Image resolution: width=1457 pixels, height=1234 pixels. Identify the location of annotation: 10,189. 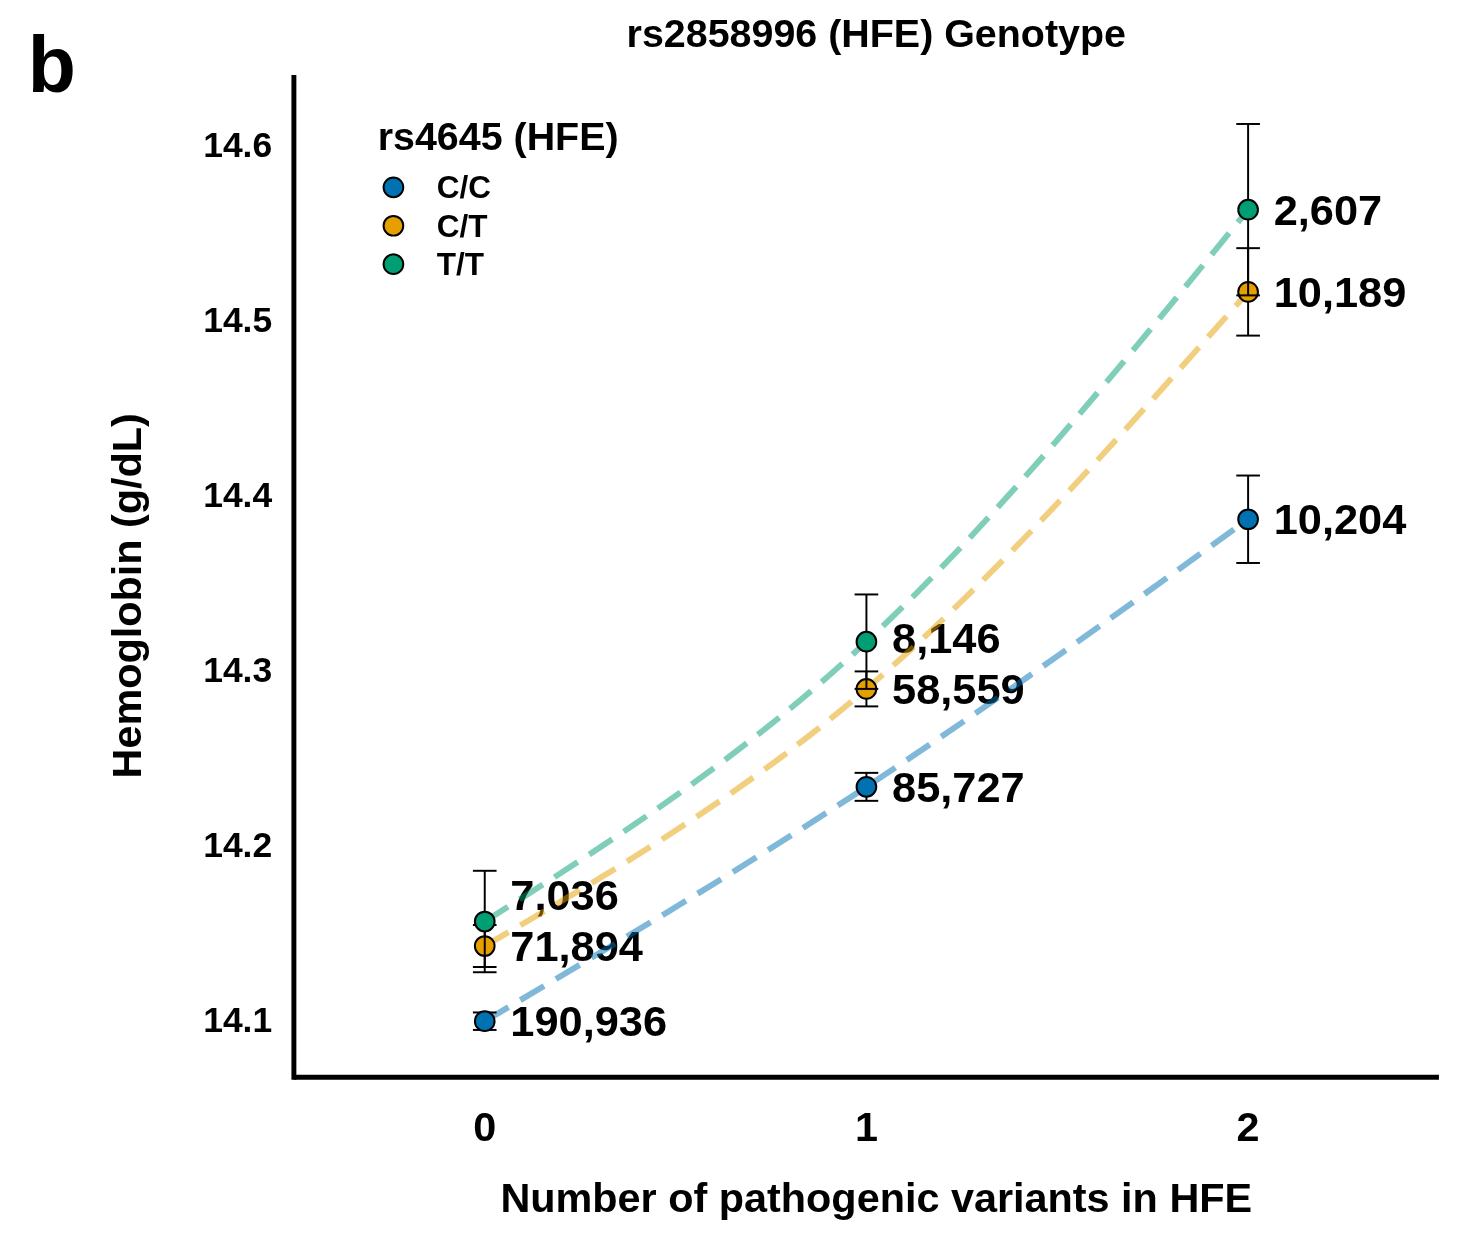
(1340, 292).